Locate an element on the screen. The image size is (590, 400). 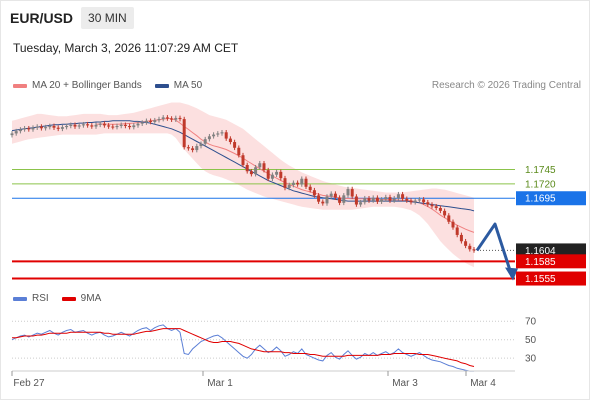
x-tick-label: Mar 3 is located at coordinates (405, 383).